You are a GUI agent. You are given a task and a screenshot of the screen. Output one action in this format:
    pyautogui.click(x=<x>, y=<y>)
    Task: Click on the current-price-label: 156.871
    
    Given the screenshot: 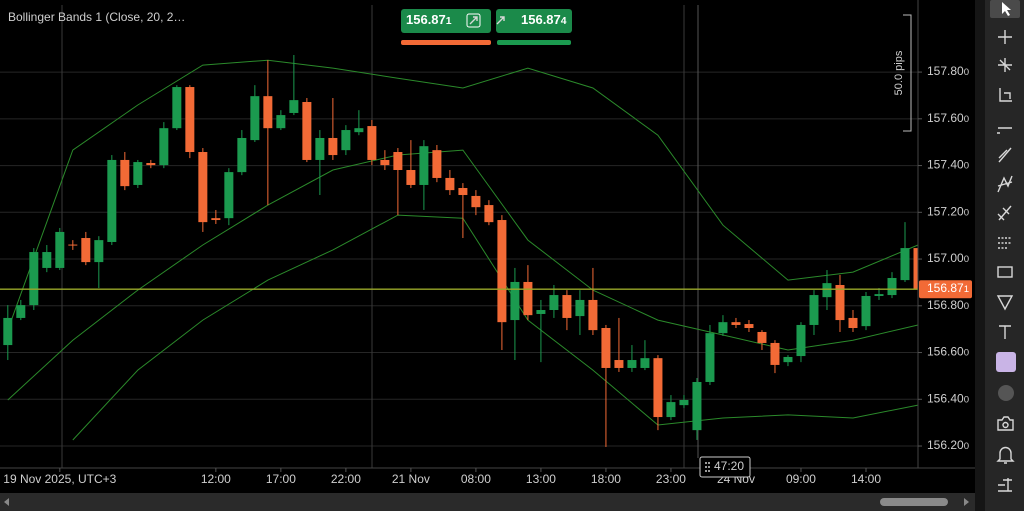 What is the action you would take?
    pyautogui.click(x=948, y=288)
    